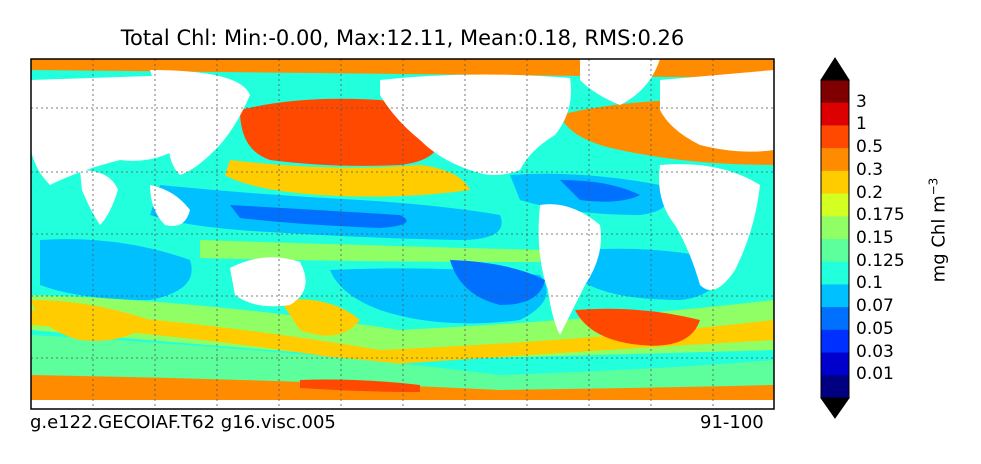  What do you see at coordinates (875, 328) in the screenshot?
I see `colorbar-tick-label: 0.05` at bounding box center [875, 328].